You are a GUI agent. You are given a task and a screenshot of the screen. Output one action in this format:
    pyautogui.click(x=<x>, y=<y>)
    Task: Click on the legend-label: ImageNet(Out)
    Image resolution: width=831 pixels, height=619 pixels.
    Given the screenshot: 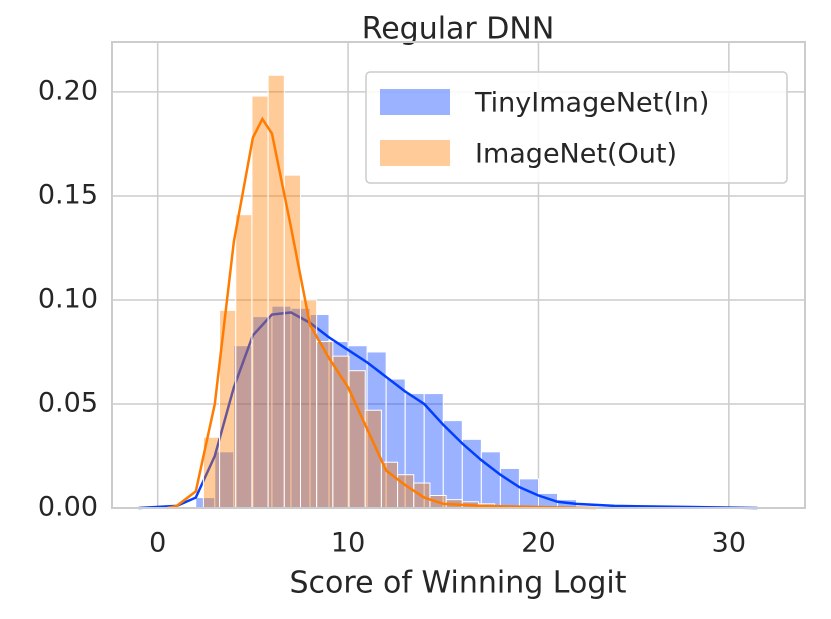 What is the action you would take?
    pyautogui.click(x=576, y=154)
    